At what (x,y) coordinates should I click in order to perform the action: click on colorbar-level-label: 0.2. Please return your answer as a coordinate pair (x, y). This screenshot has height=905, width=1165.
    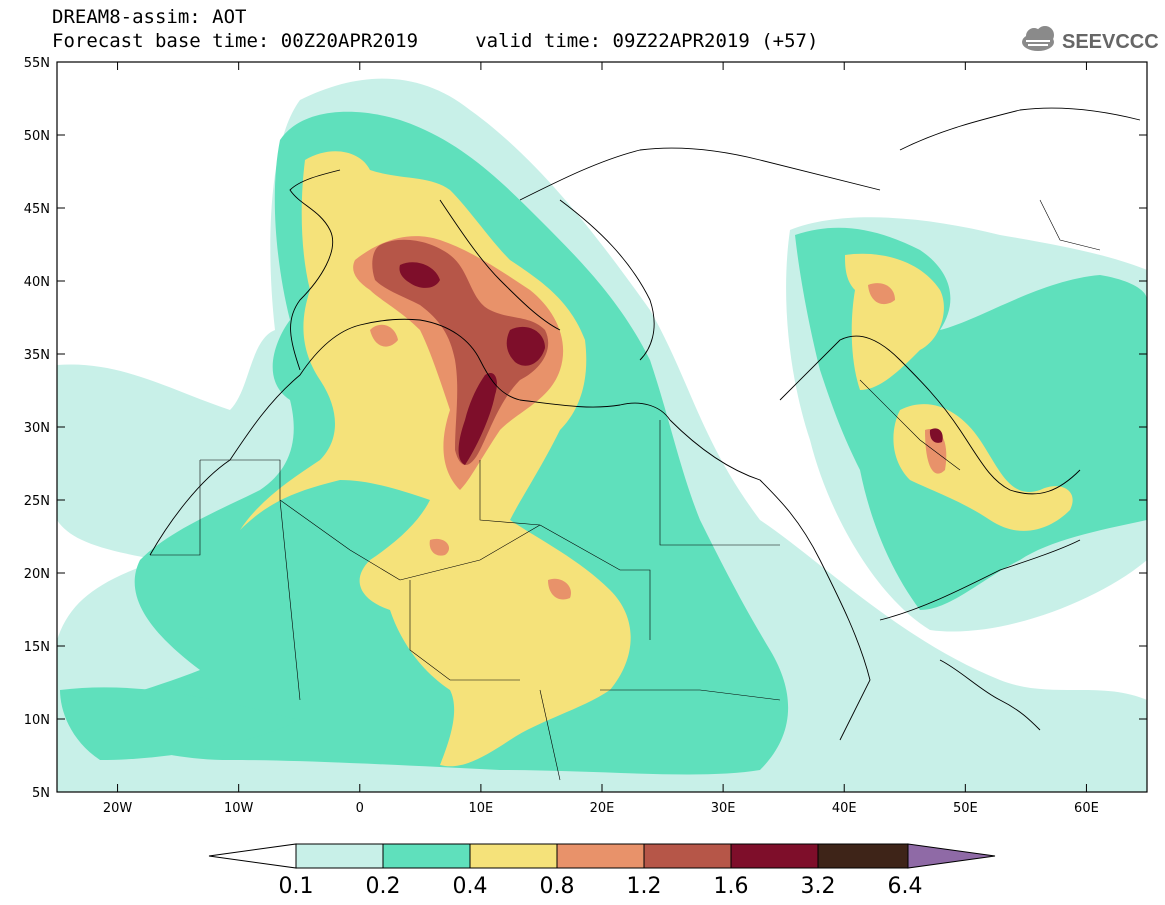
    Looking at the image, I should click on (383, 886).